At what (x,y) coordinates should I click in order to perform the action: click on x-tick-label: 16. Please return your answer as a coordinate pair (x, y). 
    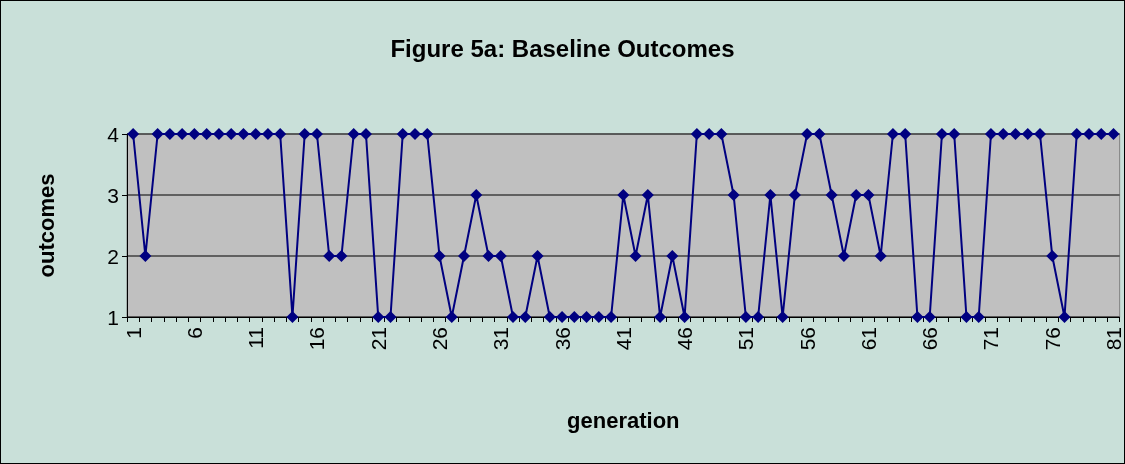
    Looking at the image, I should click on (317, 339).